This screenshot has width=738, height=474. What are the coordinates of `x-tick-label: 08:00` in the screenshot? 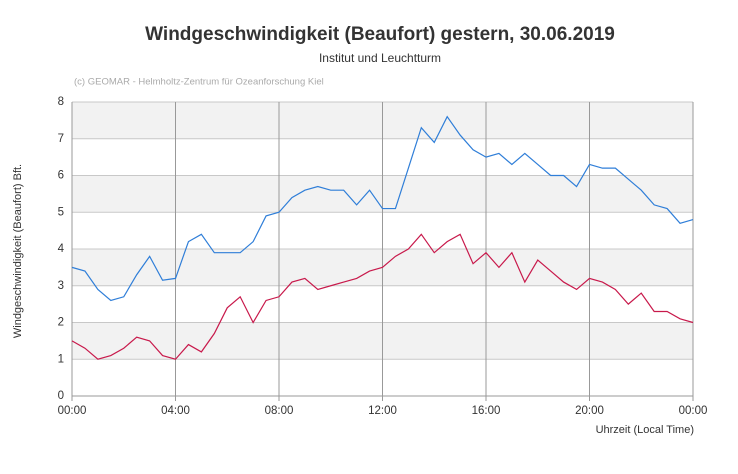 It's located at (279, 411).